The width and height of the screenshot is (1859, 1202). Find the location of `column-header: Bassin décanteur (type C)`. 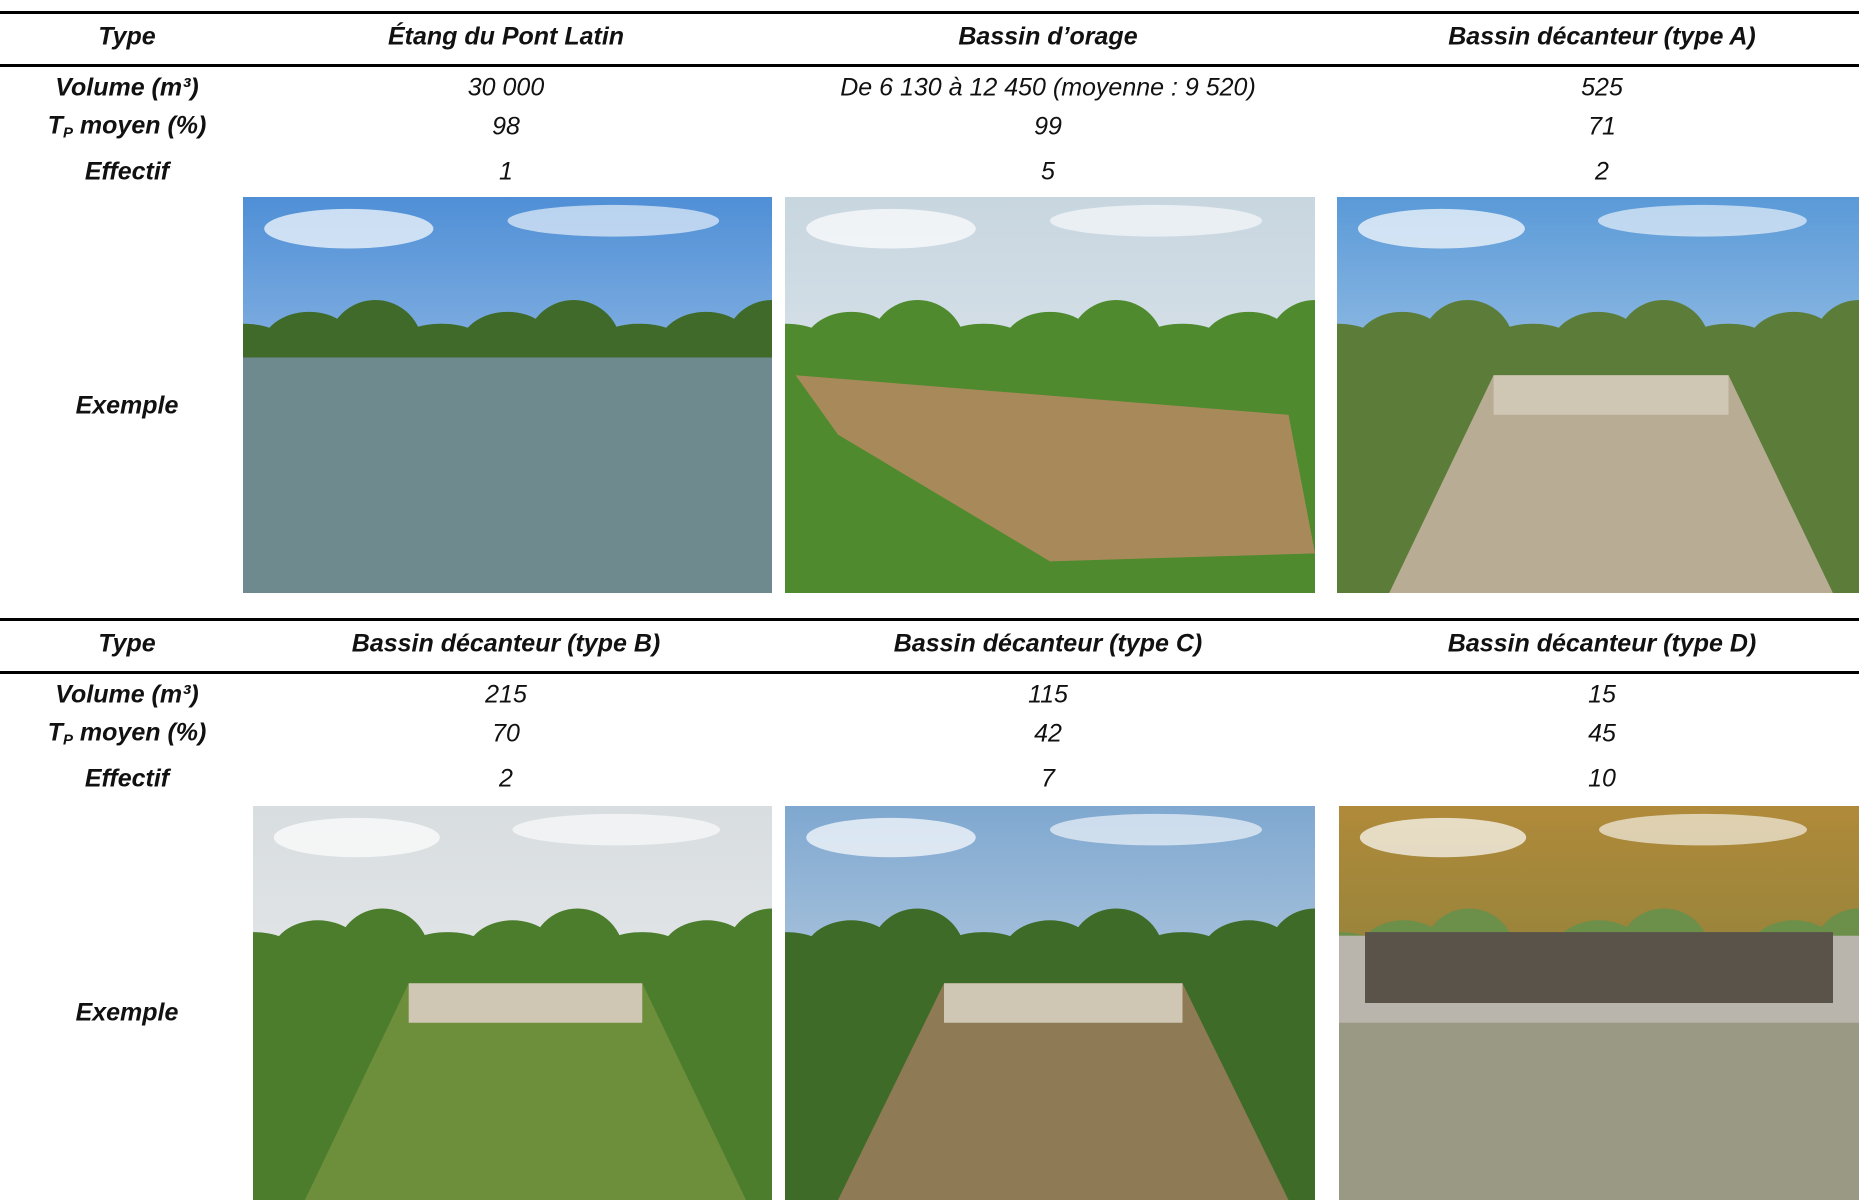

column-header: Bassin décanteur (type C) is located at coordinates (1048, 643).